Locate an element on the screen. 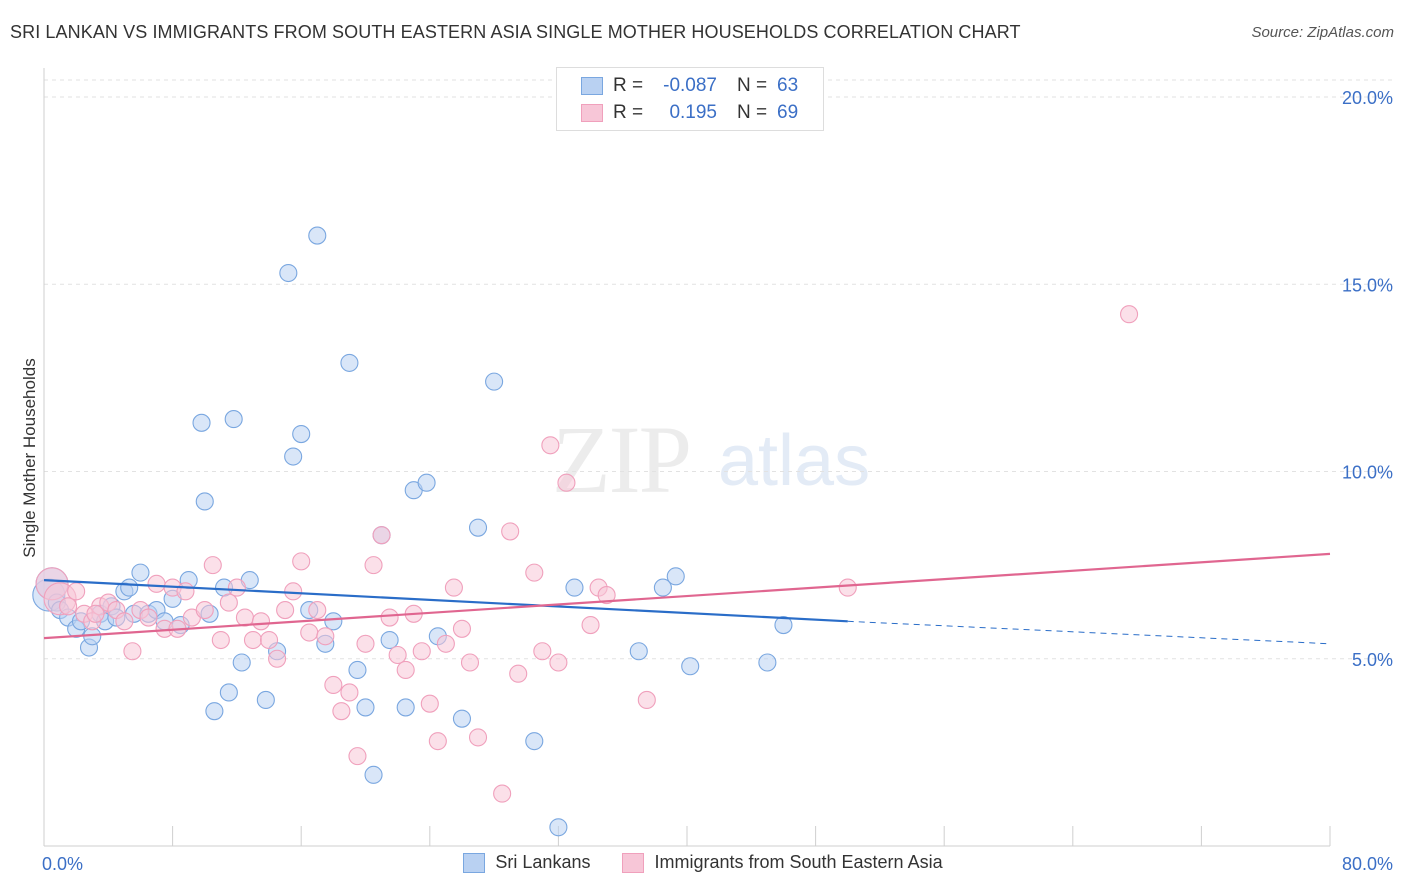 The width and height of the screenshot is (1406, 892). stats-row-sri-lankans: R = -0.087 N = 63 is located at coordinates (689, 86).